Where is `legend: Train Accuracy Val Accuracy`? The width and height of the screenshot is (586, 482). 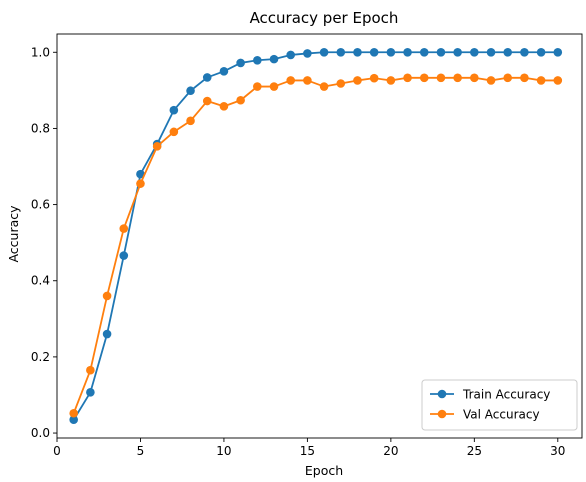
legend: Train Accuracy Val Accuracy is located at coordinates (499, 405).